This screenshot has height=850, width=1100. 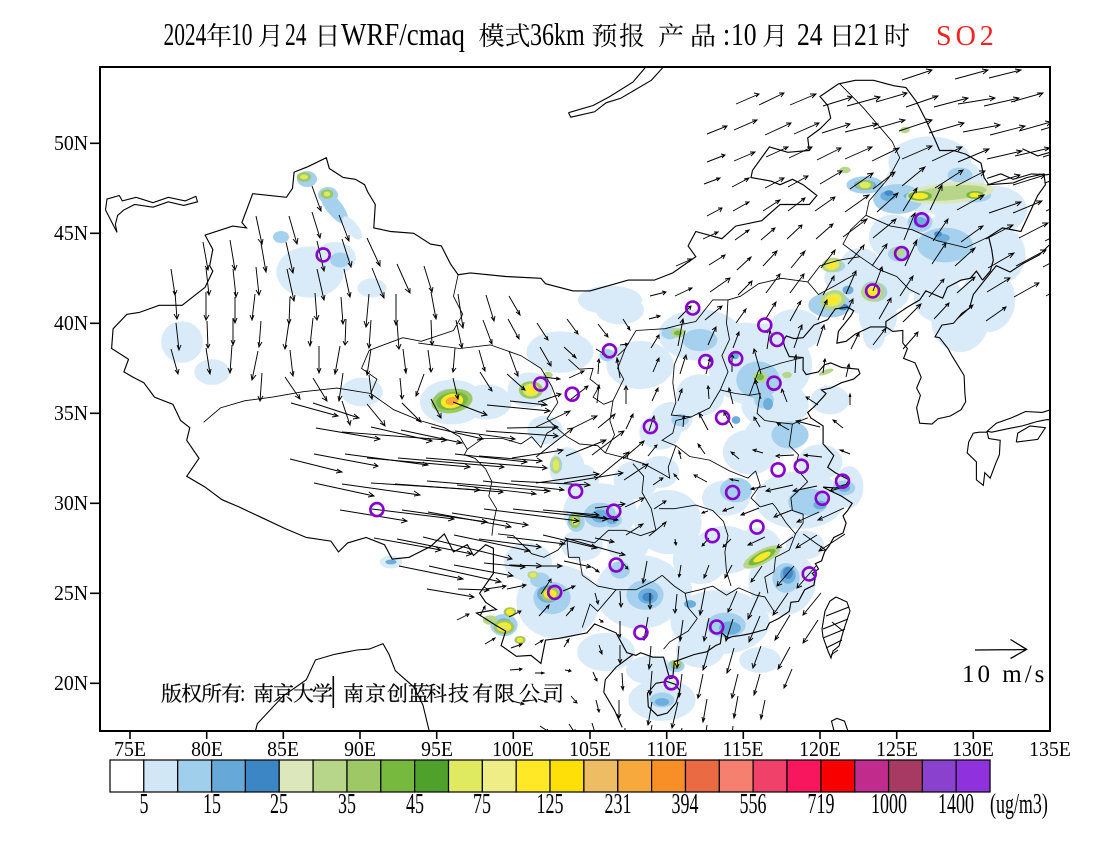 What do you see at coordinates (437, 749) in the screenshot?
I see `svg-text: 95E` at bounding box center [437, 749].